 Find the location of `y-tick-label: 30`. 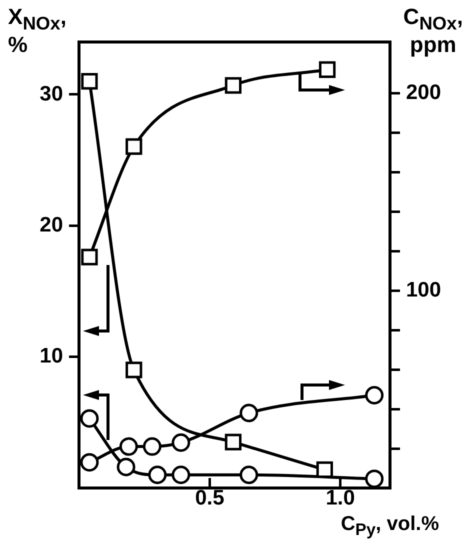

y-tick-label: 30 is located at coordinates (51, 94).